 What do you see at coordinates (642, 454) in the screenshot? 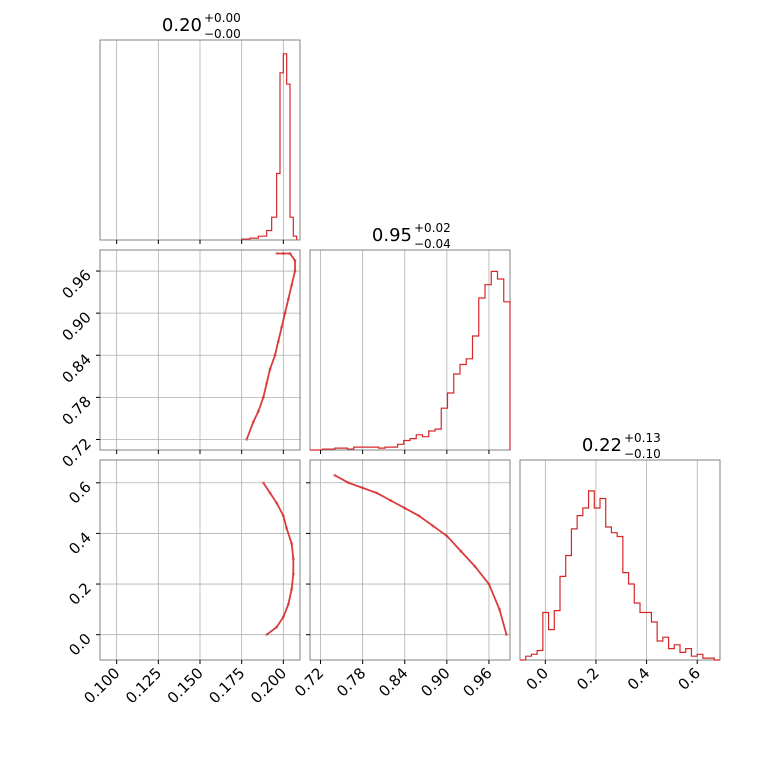
I see `marginal-p3-title-minus: −0.10` at bounding box center [642, 454].